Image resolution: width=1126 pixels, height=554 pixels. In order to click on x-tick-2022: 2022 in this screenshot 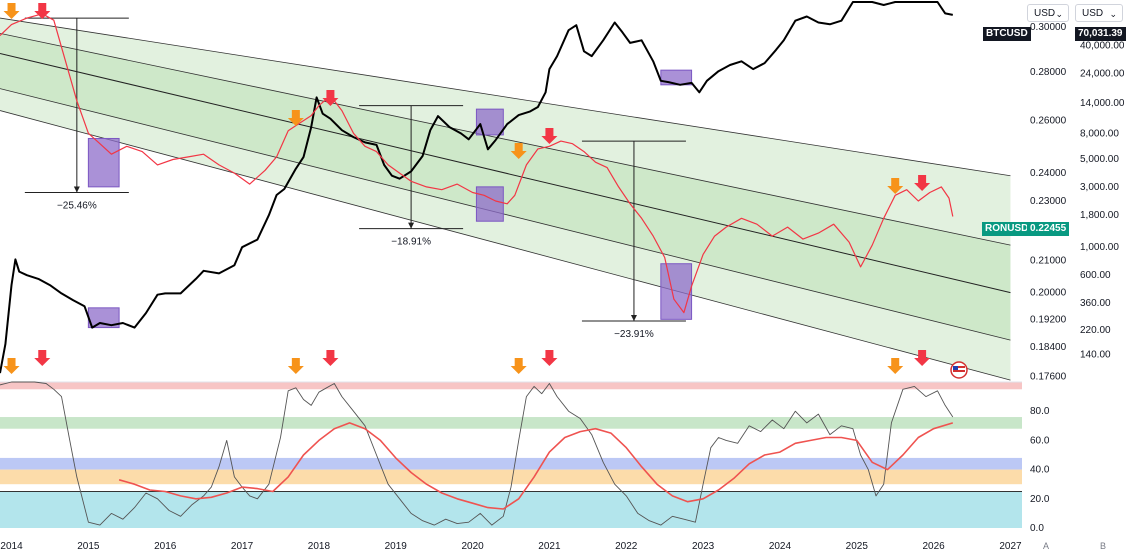, I will do `click(626, 546)`.